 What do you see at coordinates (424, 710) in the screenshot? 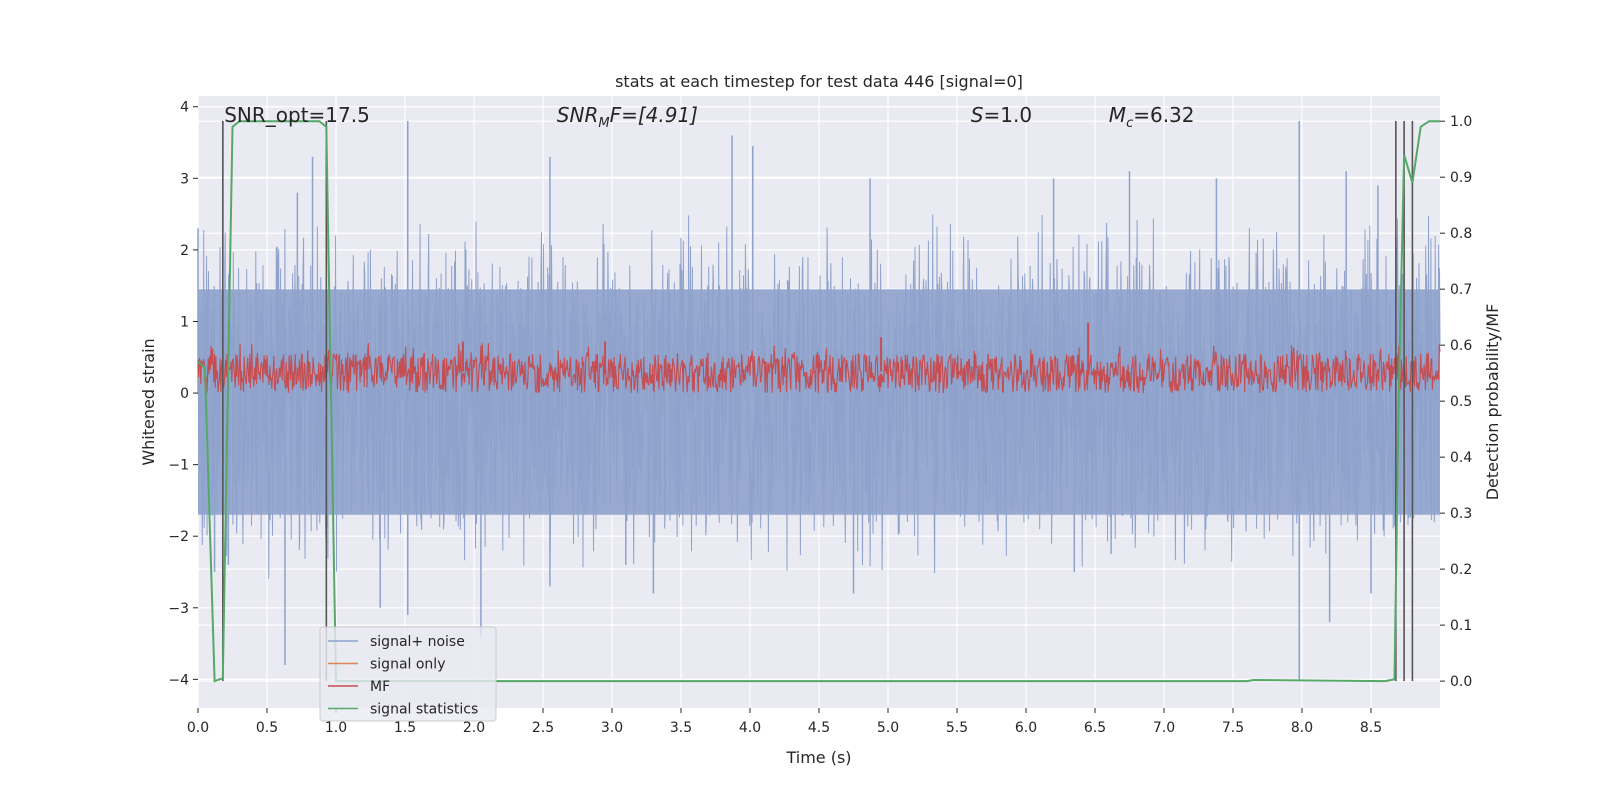
I see `legend-label: signal statistics` at bounding box center [424, 710].